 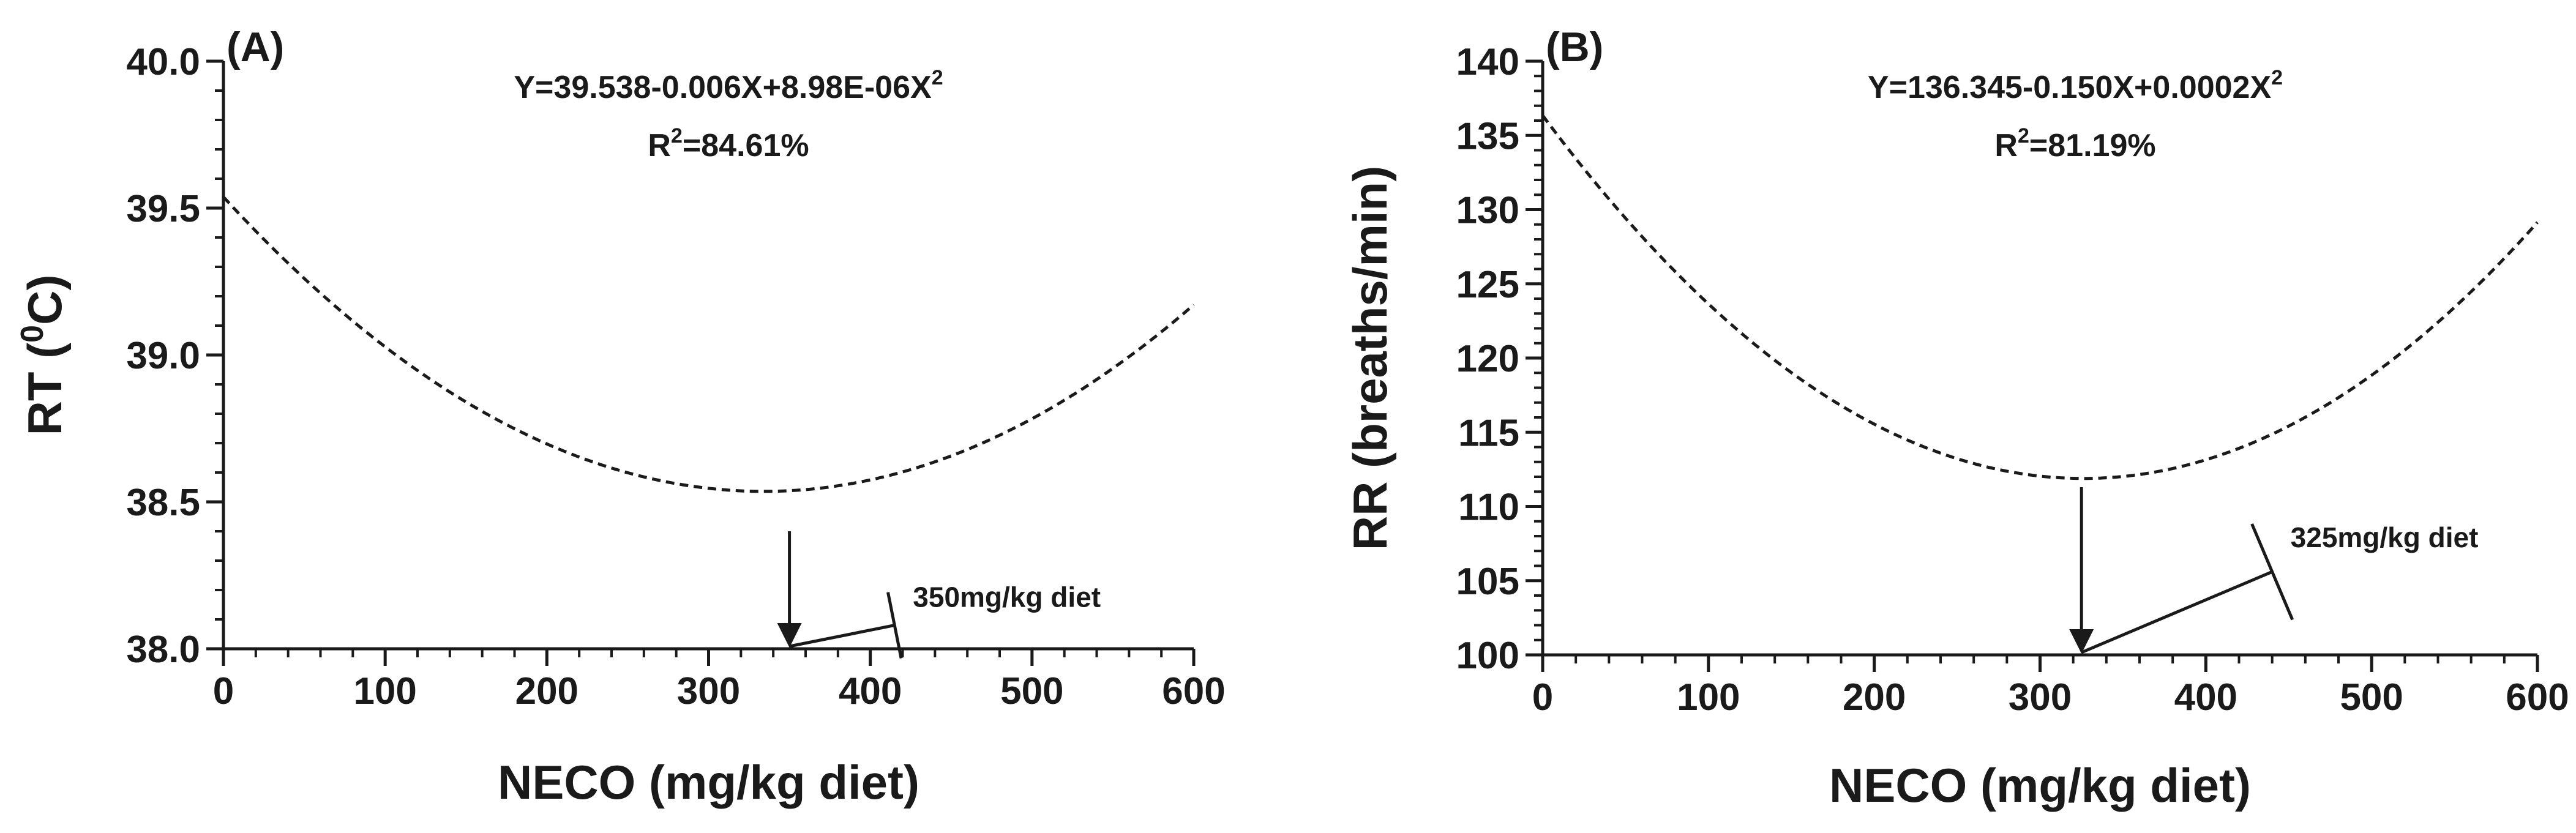 What do you see at coordinates (163, 650) in the screenshot?
I see `y-tick-label: 38.0` at bounding box center [163, 650].